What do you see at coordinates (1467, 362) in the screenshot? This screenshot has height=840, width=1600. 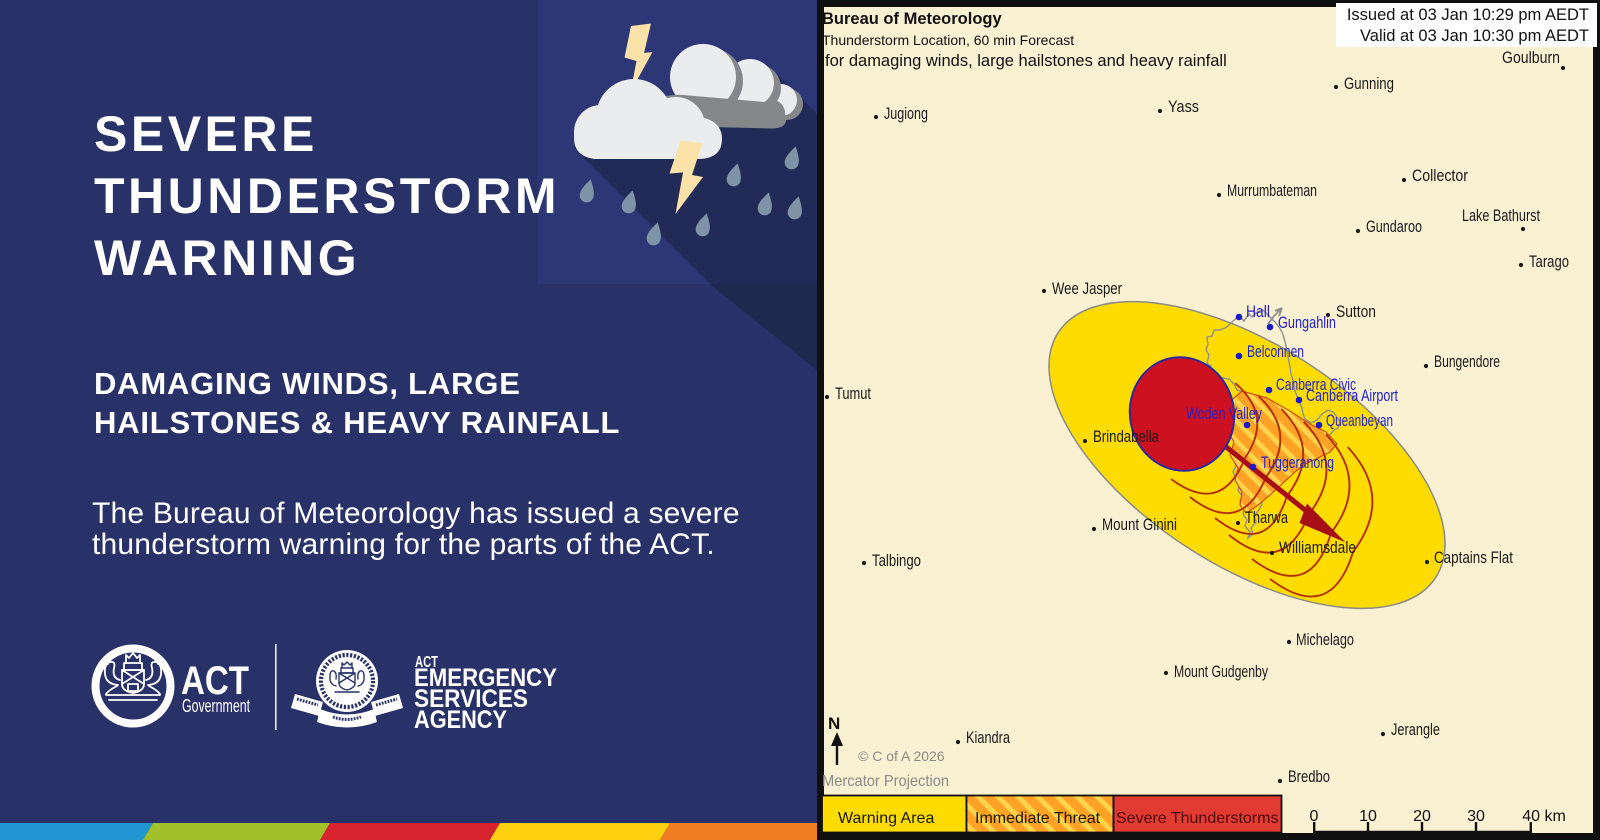 I see `svg-text: Bungendore` at bounding box center [1467, 362].